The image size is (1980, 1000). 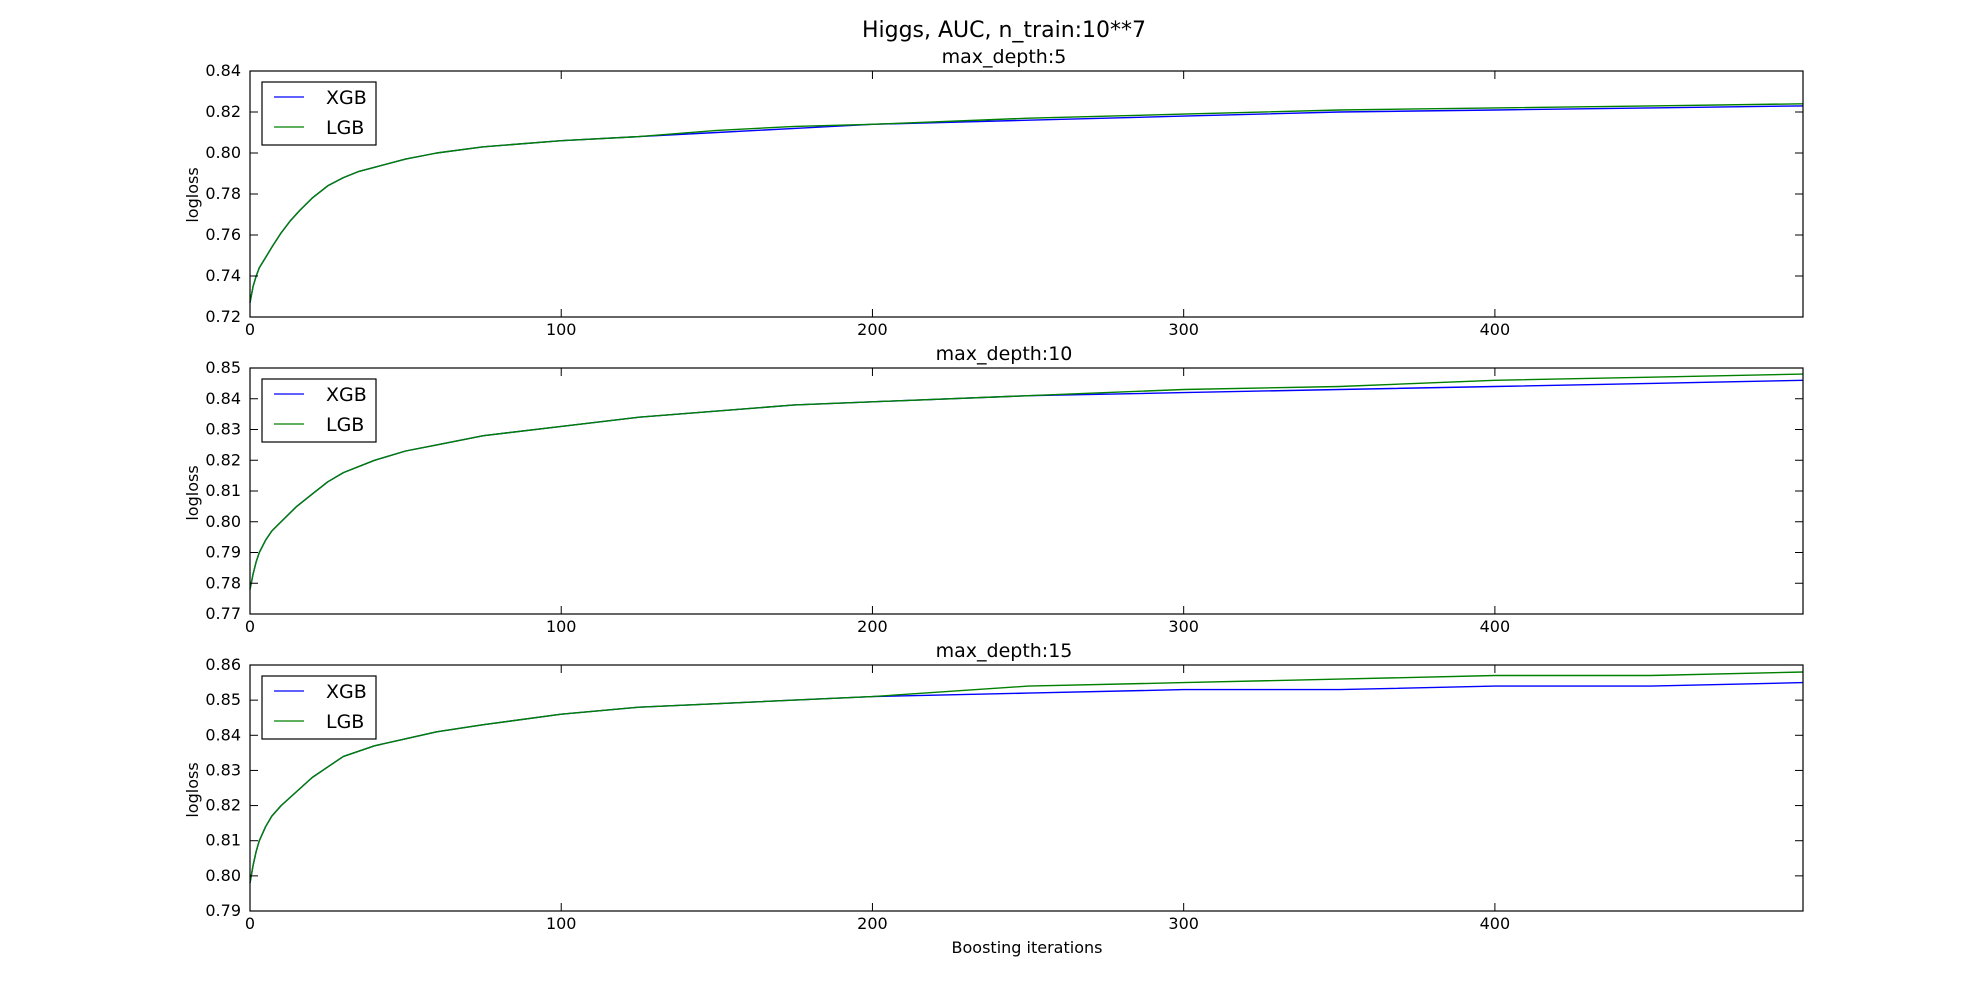 I want to click on y-tick-label: 0.86, so click(x=223, y=664).